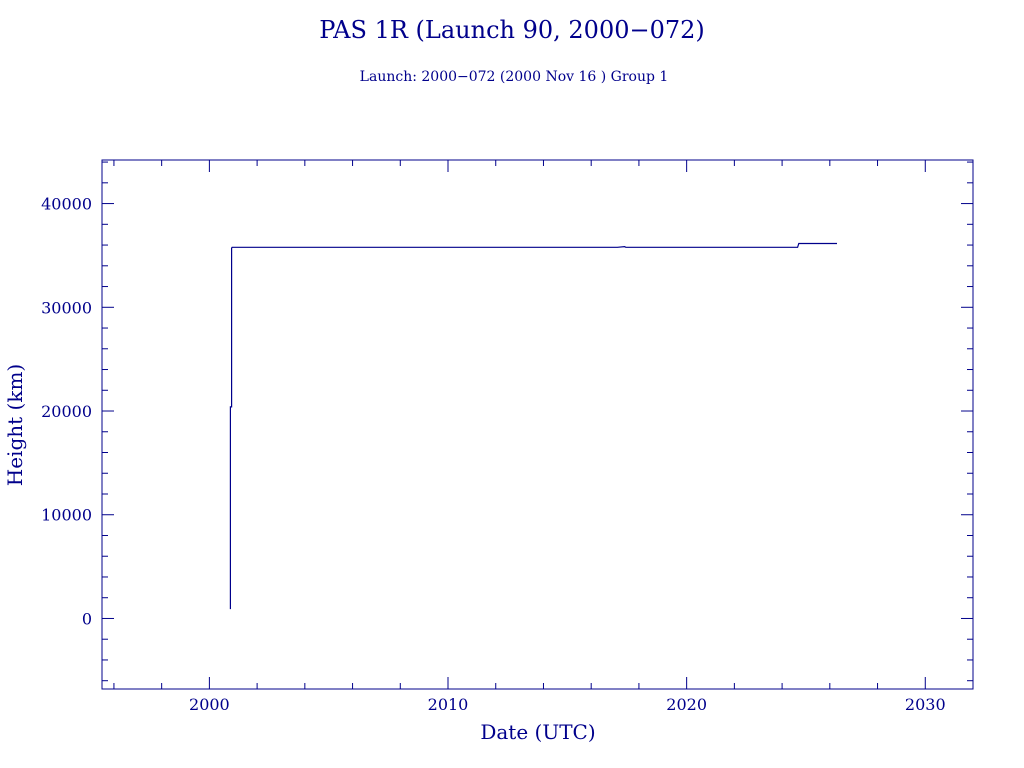 The width and height of the screenshot is (1024, 768). What do you see at coordinates (686, 704) in the screenshot?
I see `x-tick-label: 2020` at bounding box center [686, 704].